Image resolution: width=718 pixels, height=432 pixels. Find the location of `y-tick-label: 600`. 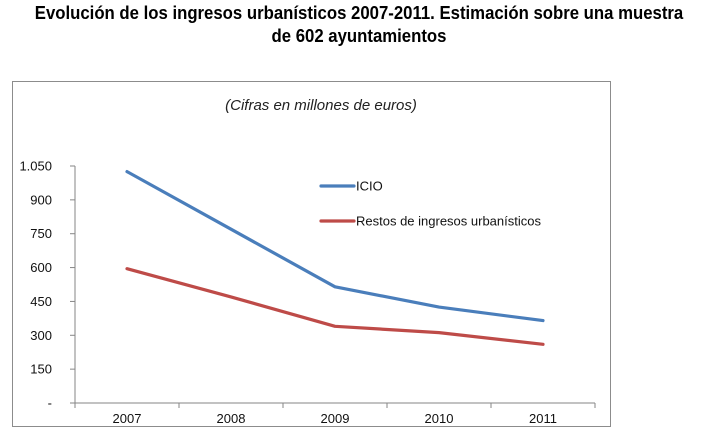

y-tick-label: 600 is located at coordinates (41, 267).